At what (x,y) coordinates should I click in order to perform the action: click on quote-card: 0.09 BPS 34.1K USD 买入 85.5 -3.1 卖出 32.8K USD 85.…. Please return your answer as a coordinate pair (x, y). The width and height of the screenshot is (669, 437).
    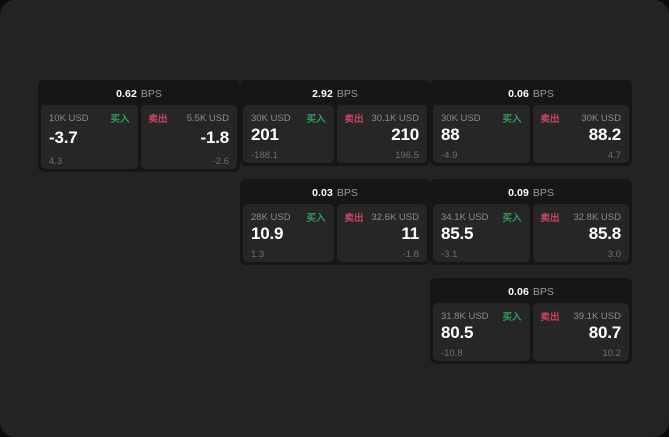
    Looking at the image, I should click on (531, 222).